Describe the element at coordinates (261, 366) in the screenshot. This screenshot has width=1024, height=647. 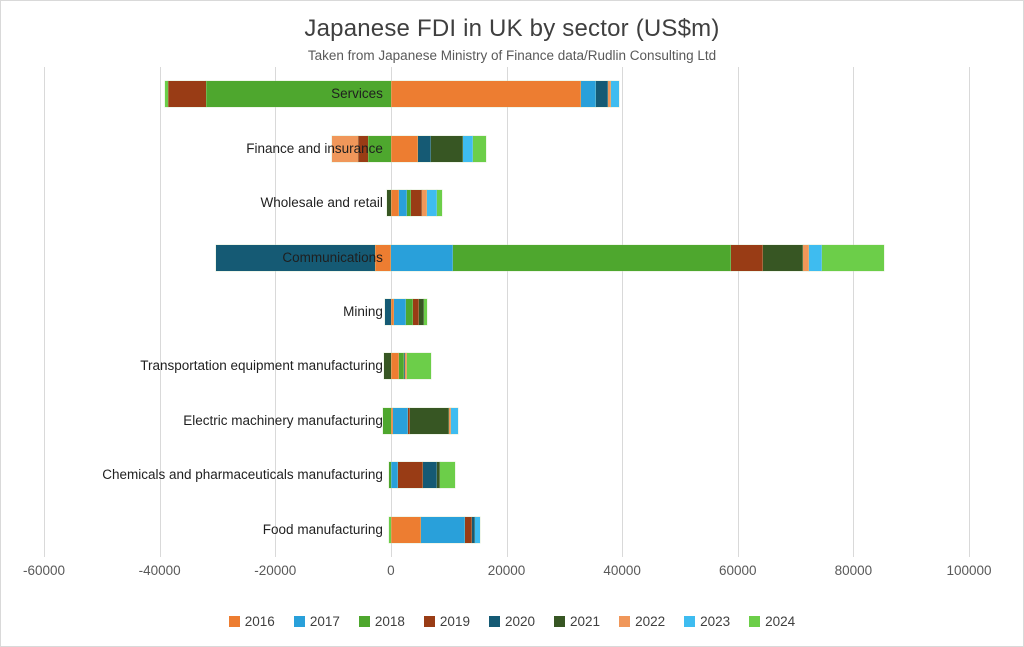
I see `category-label: Transportation equipment manufacturing` at that location.